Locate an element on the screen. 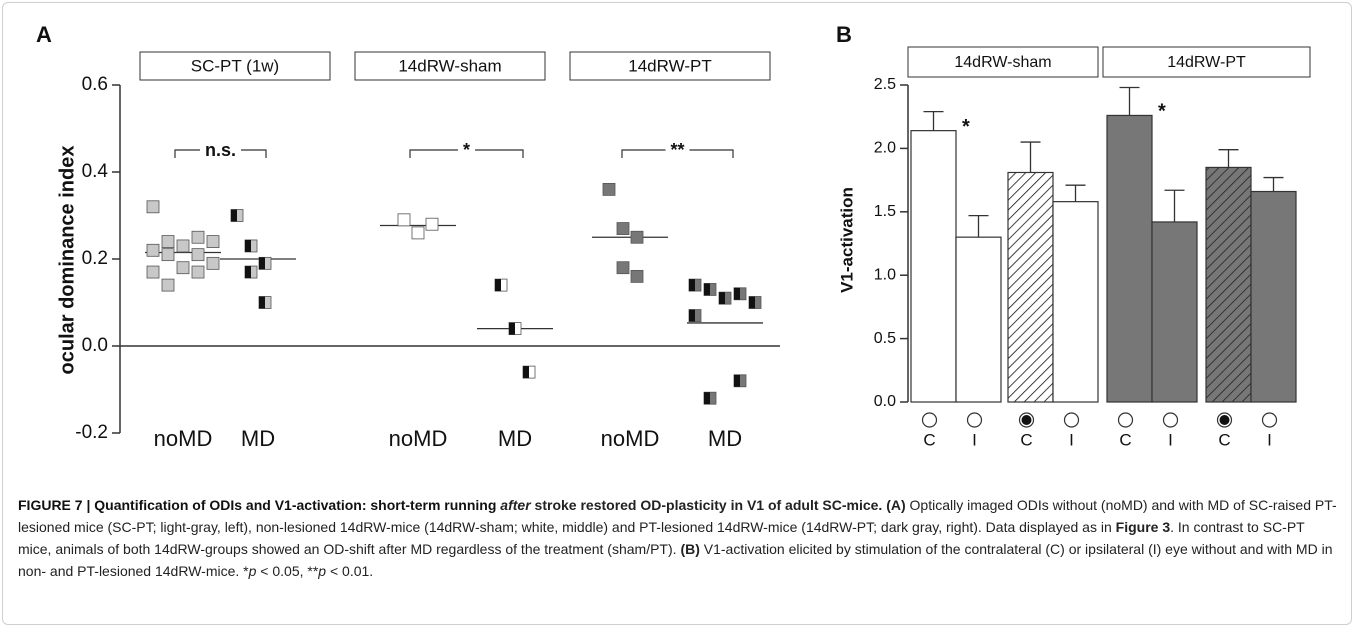  y-tick-label: 0.2 is located at coordinates (95, 258).